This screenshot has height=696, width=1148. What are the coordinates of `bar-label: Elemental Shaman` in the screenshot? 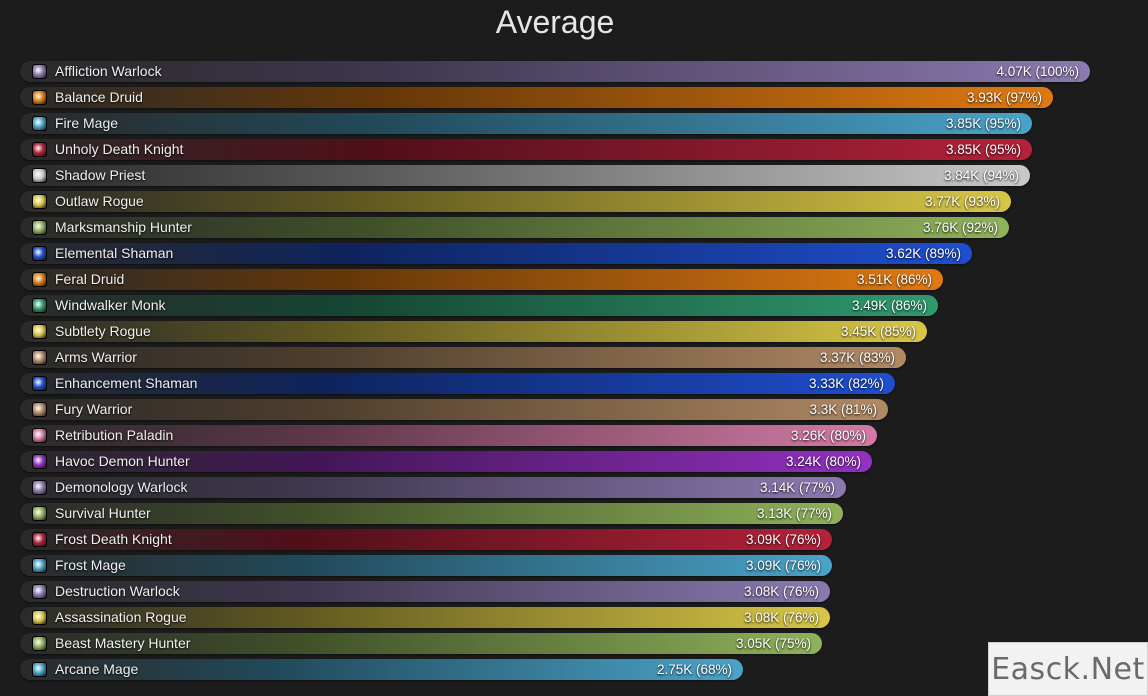 It's located at (114, 253).